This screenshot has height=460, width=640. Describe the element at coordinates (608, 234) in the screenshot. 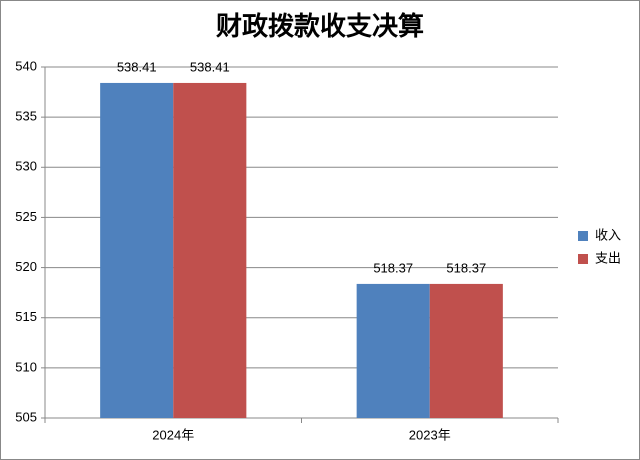

I see `legend-label: 收入` at that location.